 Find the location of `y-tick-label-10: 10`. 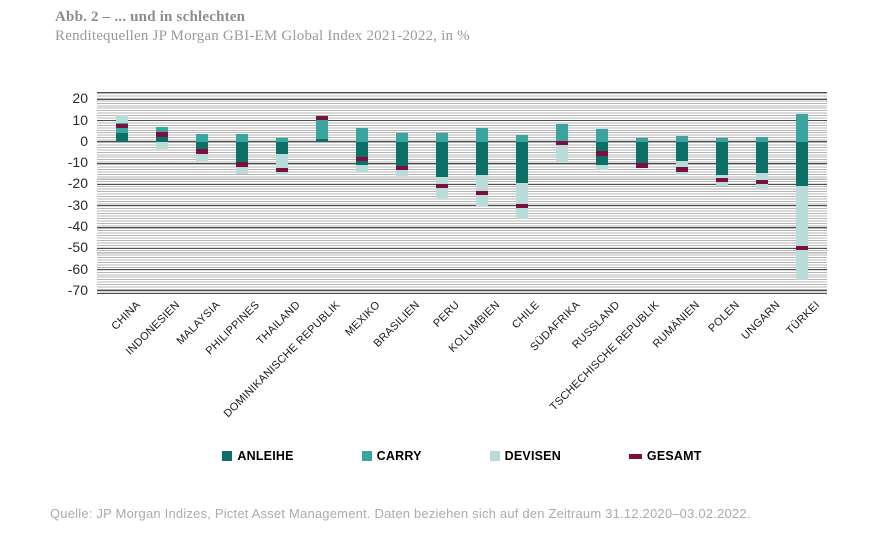

y-tick-label-10: 10 is located at coordinates (80, 119).